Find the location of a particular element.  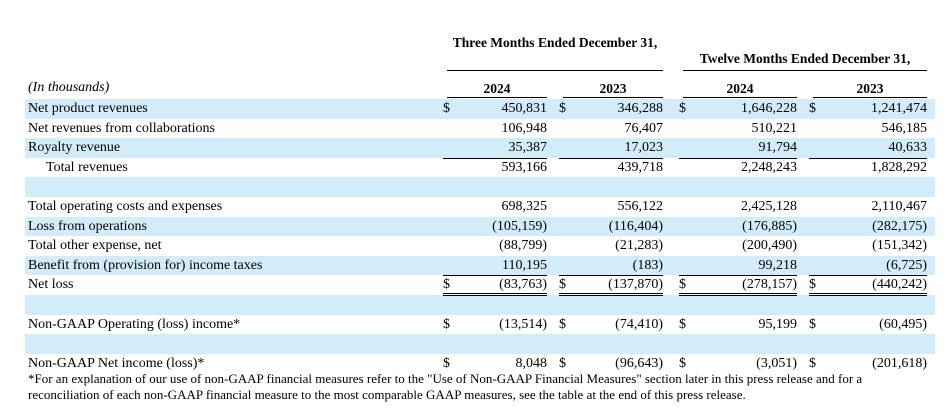

row-label: Net loss is located at coordinates (51, 285).